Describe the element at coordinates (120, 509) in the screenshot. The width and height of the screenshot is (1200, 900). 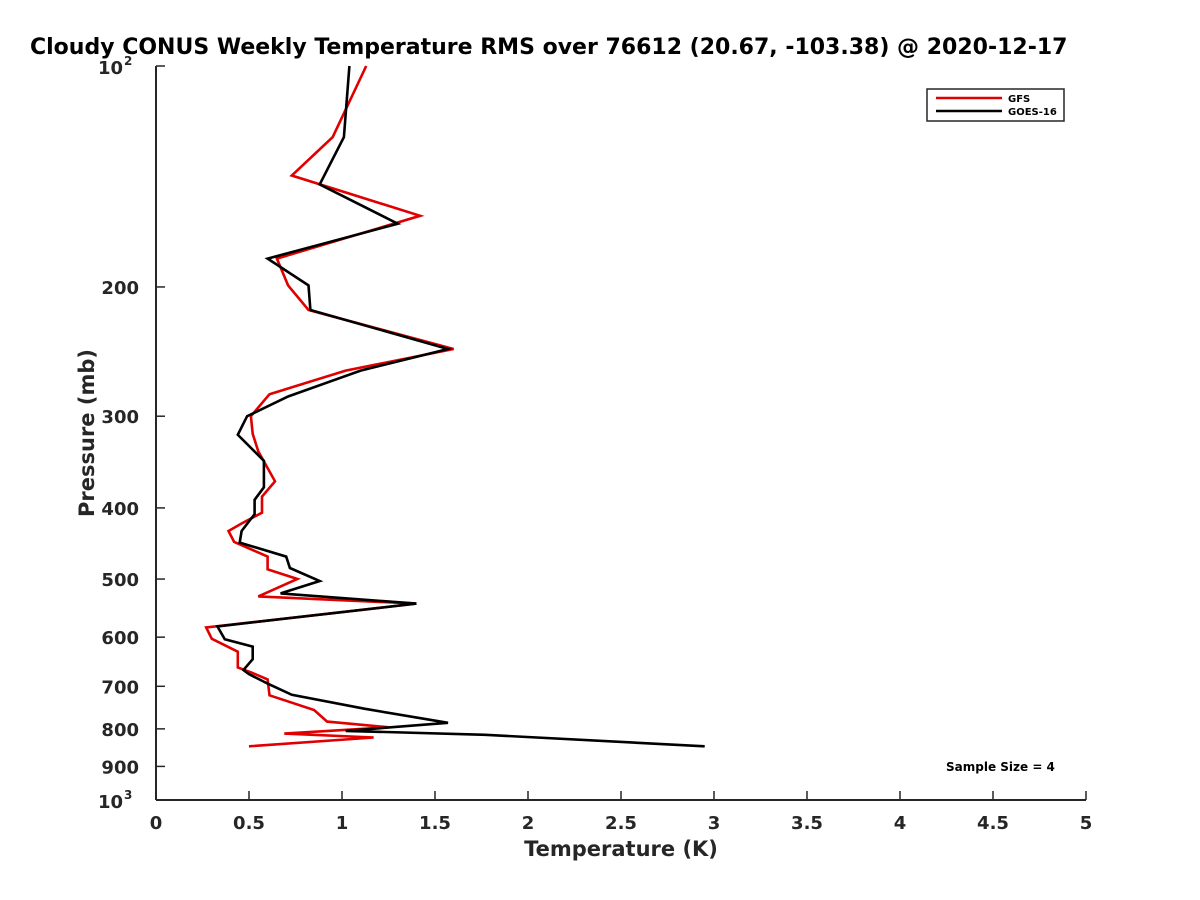
I see `y-tick-label: 400` at that location.